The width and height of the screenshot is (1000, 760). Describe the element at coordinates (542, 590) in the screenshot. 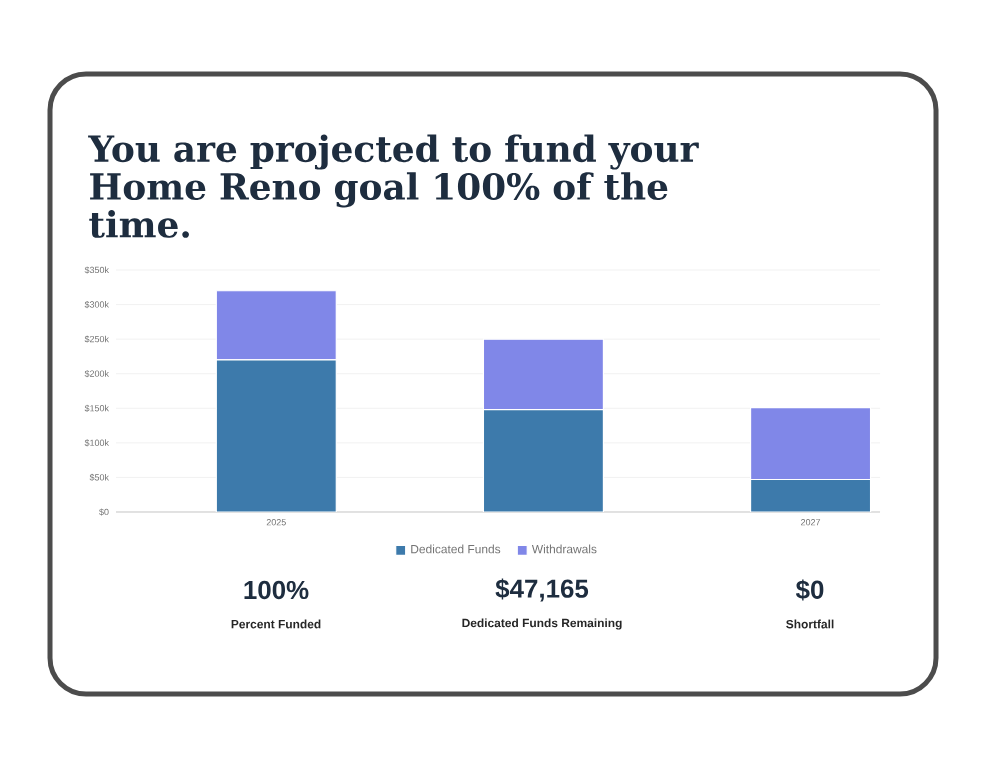

I see `text: $47,165` at that location.